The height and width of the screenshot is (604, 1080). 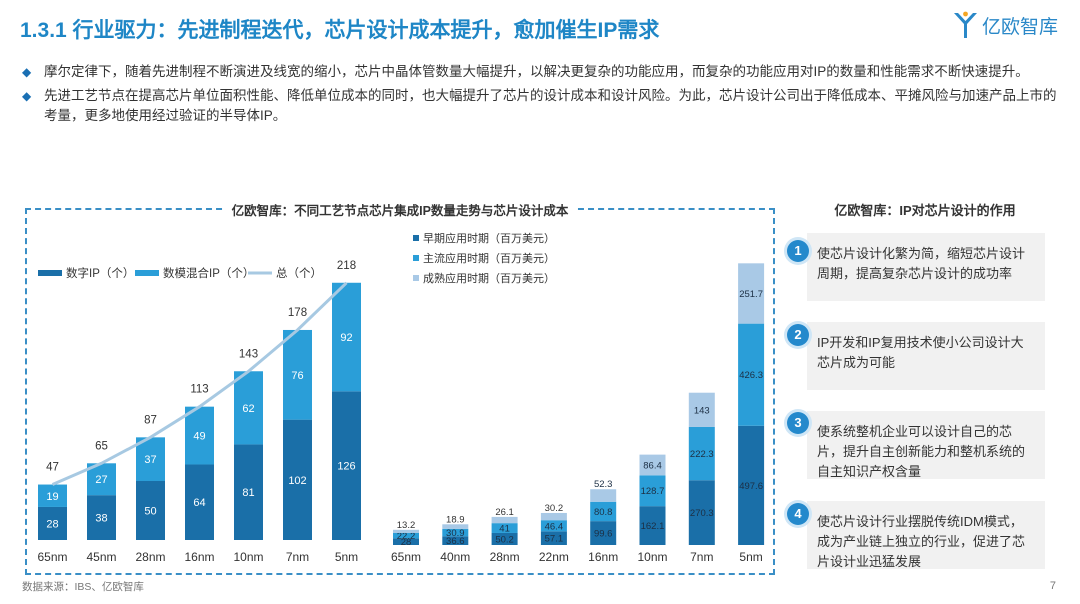 I want to click on data-label: 497.6, so click(x=751, y=486).